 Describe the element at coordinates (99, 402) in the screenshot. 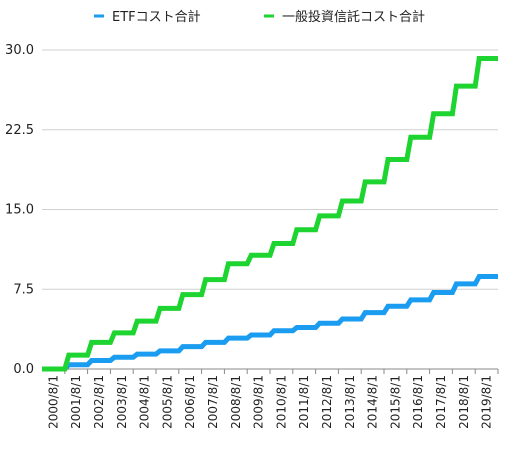

I see `x-tick-label: 2002/8/1` at that location.